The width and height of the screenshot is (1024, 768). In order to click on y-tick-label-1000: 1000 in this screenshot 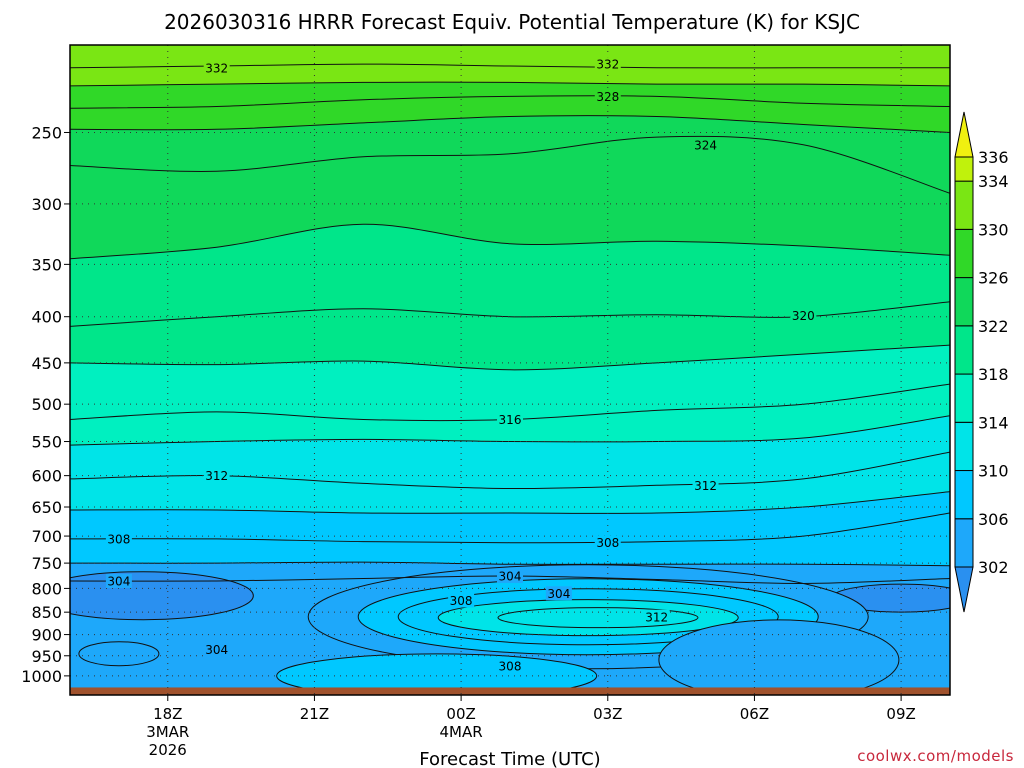, I will do `click(41, 676)`.